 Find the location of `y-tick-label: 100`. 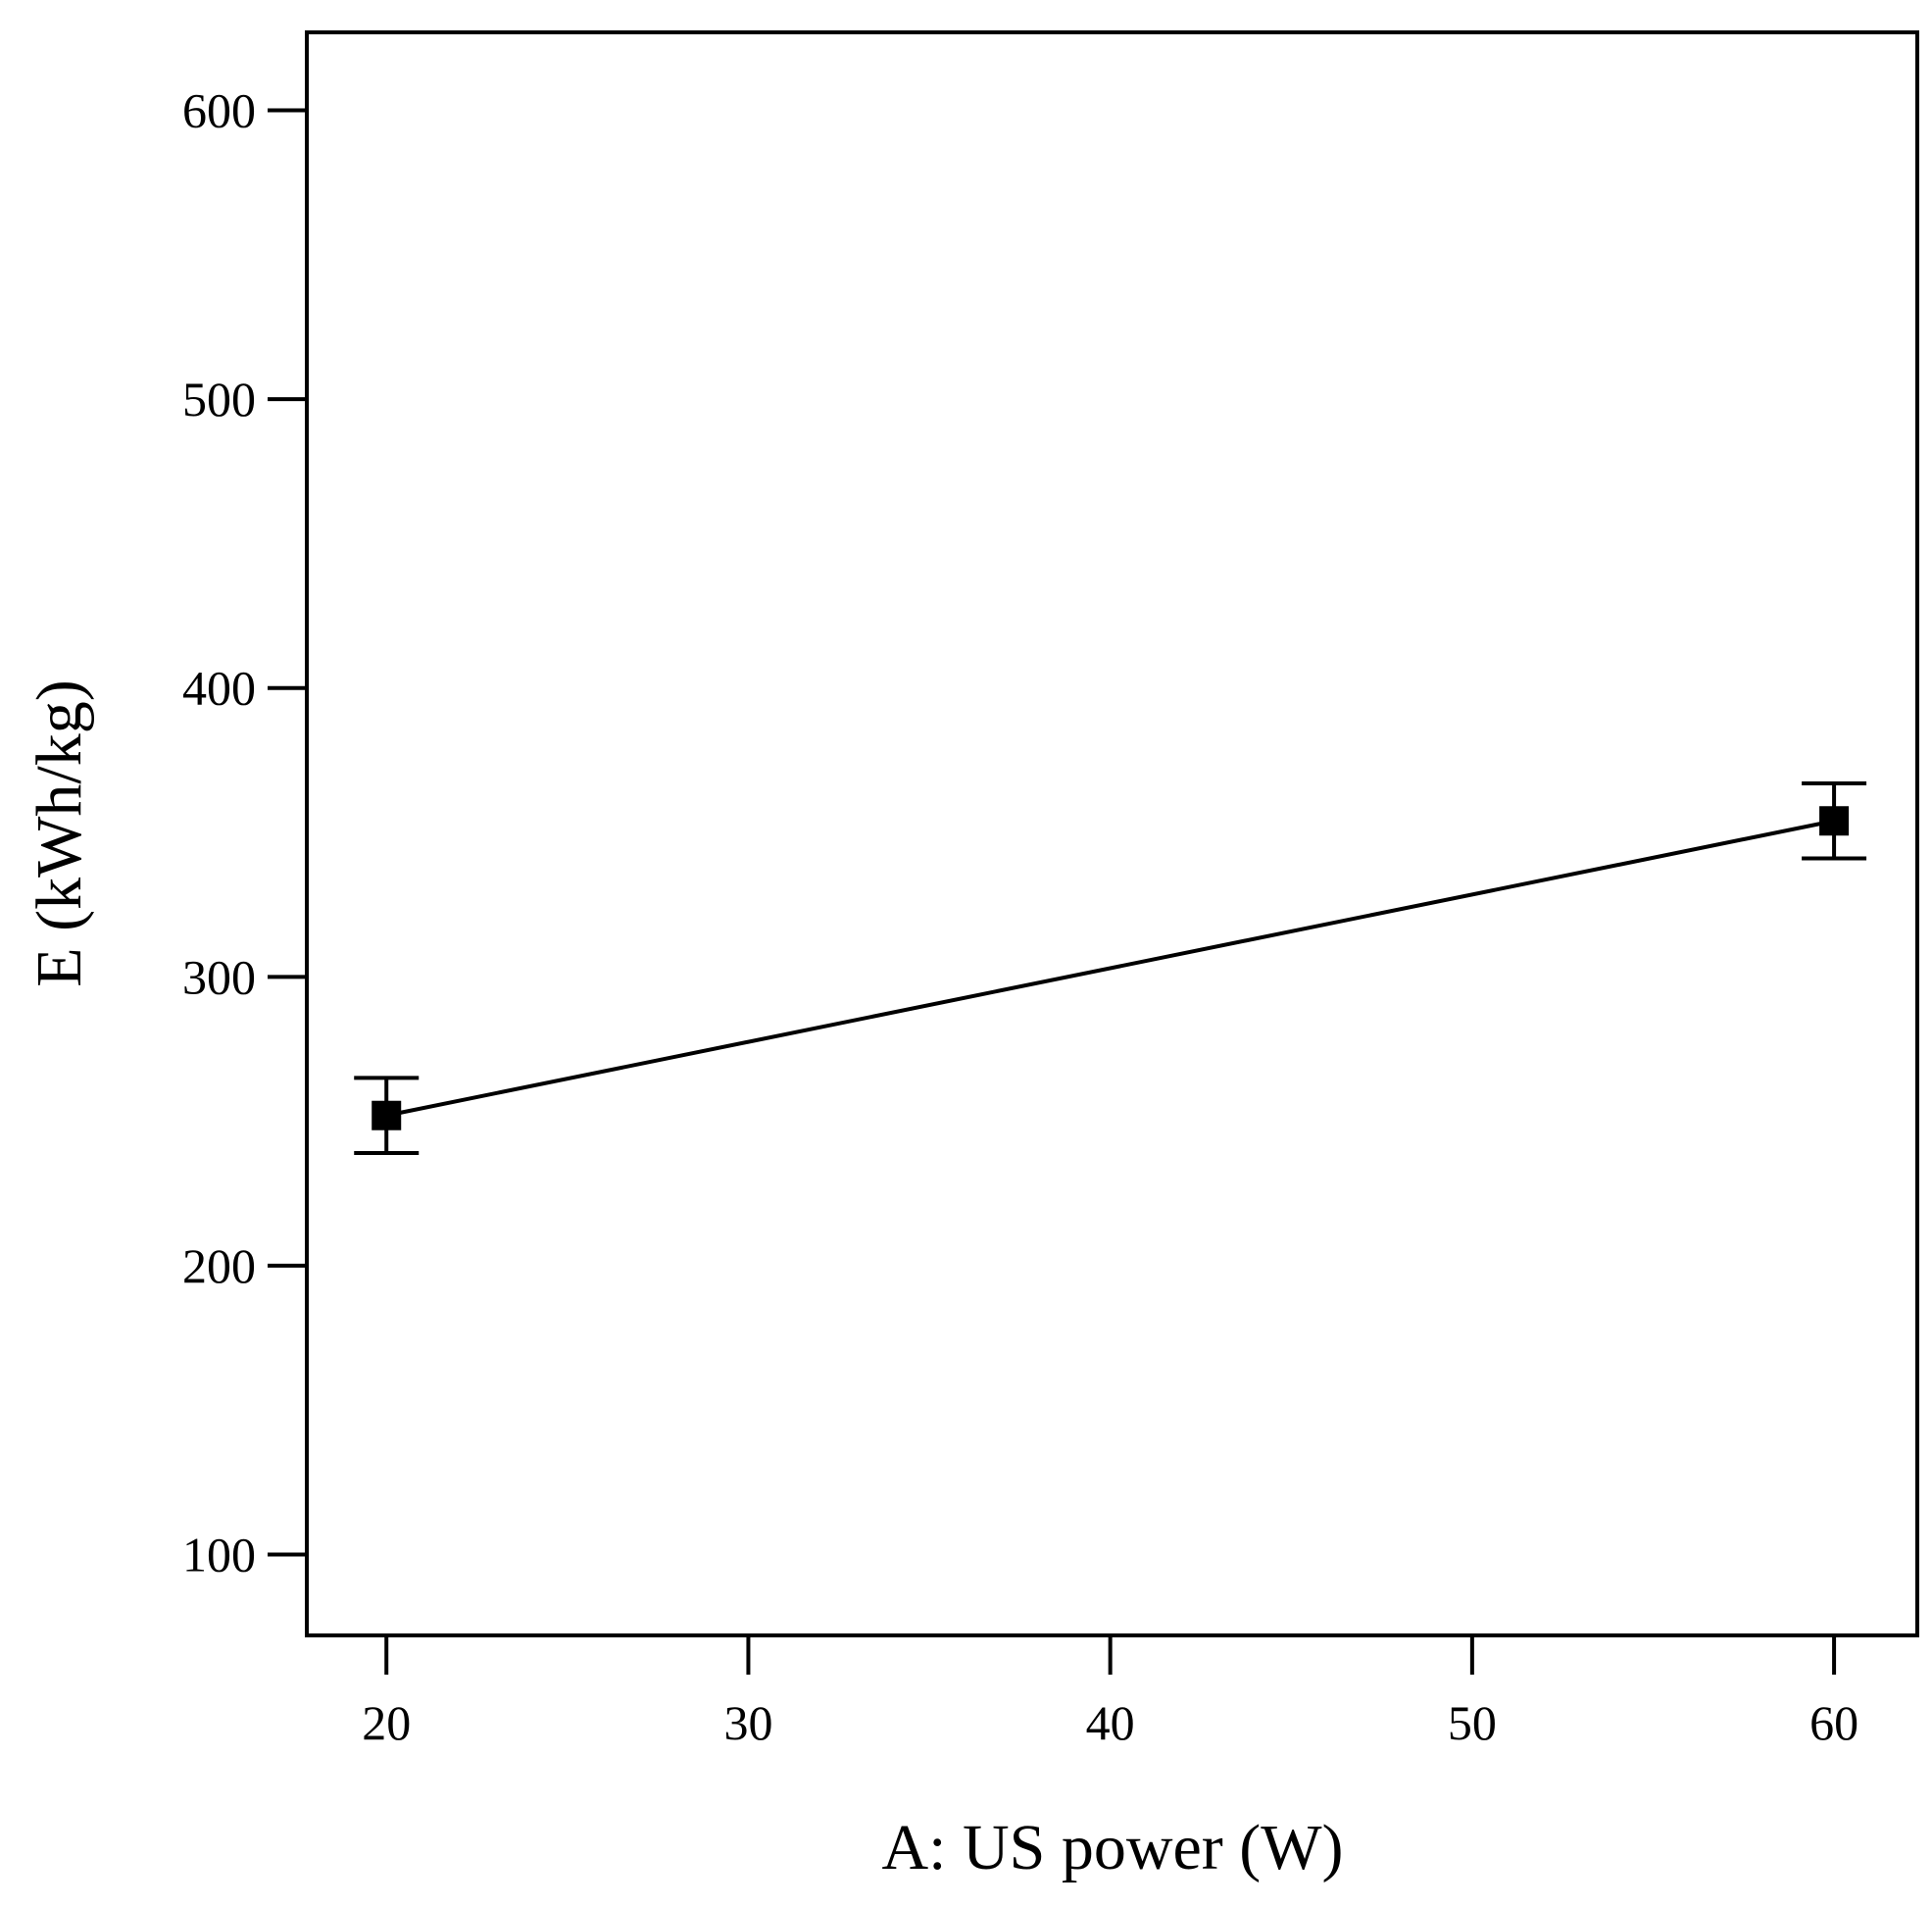

y-tick-label: 100 is located at coordinates (219, 1555).